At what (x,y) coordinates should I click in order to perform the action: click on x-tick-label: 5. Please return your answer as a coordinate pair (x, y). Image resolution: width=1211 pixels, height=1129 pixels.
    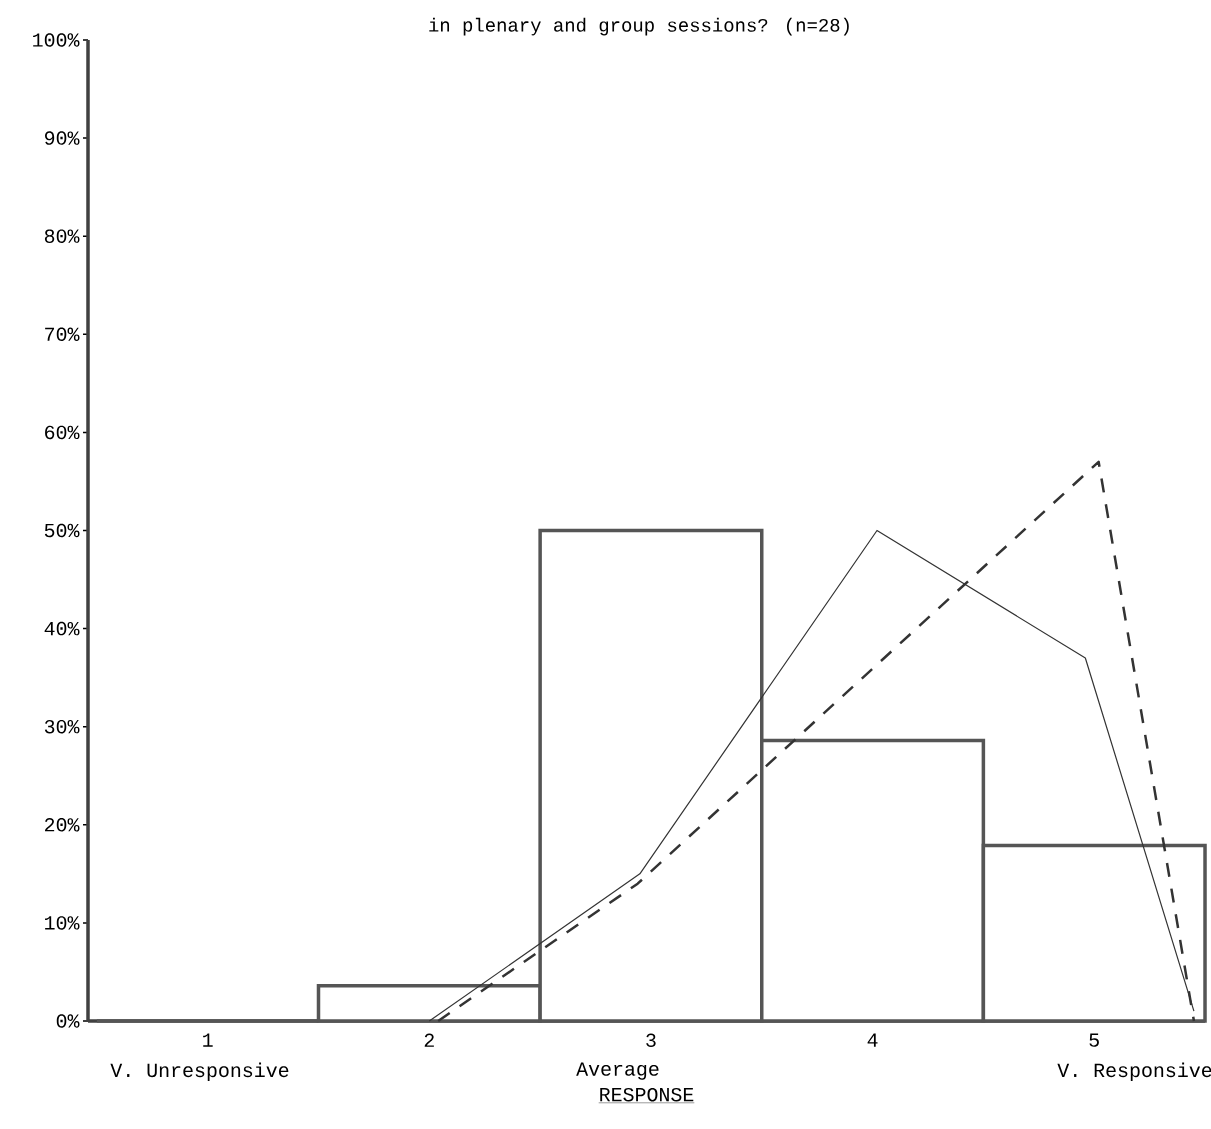
    Looking at the image, I should click on (1094, 1040).